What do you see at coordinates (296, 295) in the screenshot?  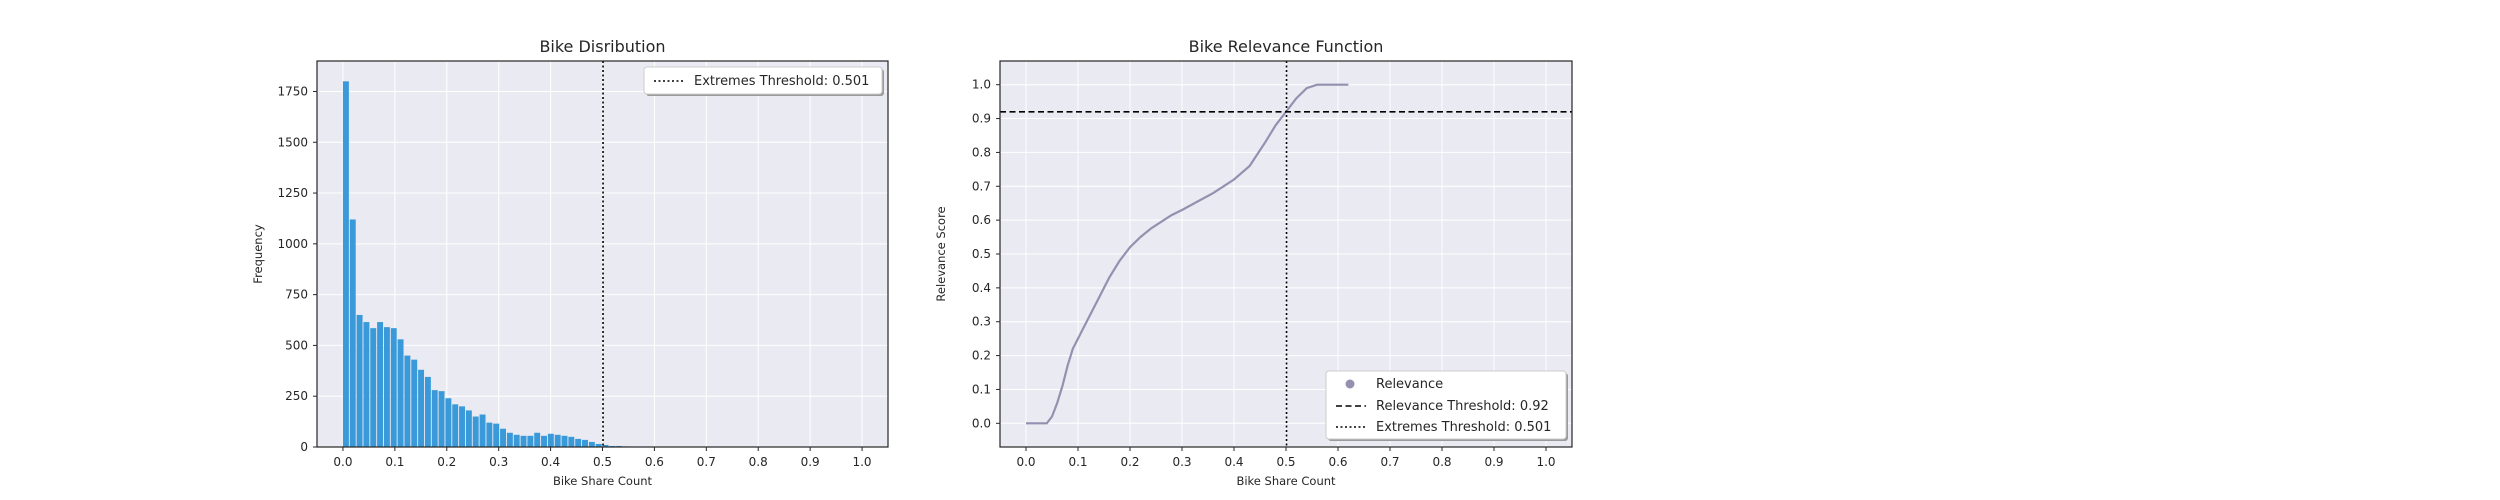 I see `y-tick-label: 750` at bounding box center [296, 295].